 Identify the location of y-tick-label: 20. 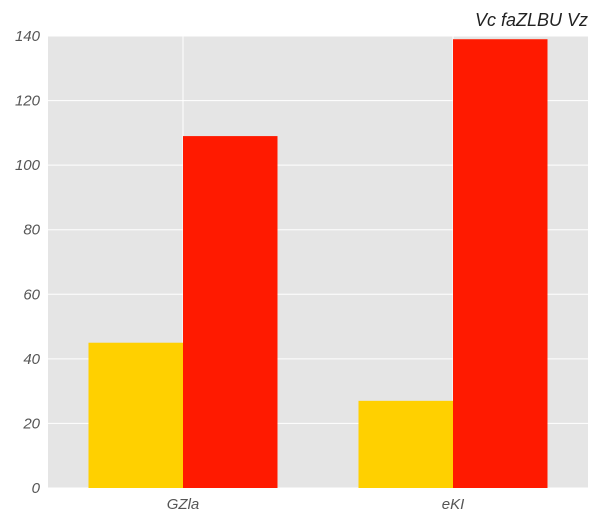
(31, 423).